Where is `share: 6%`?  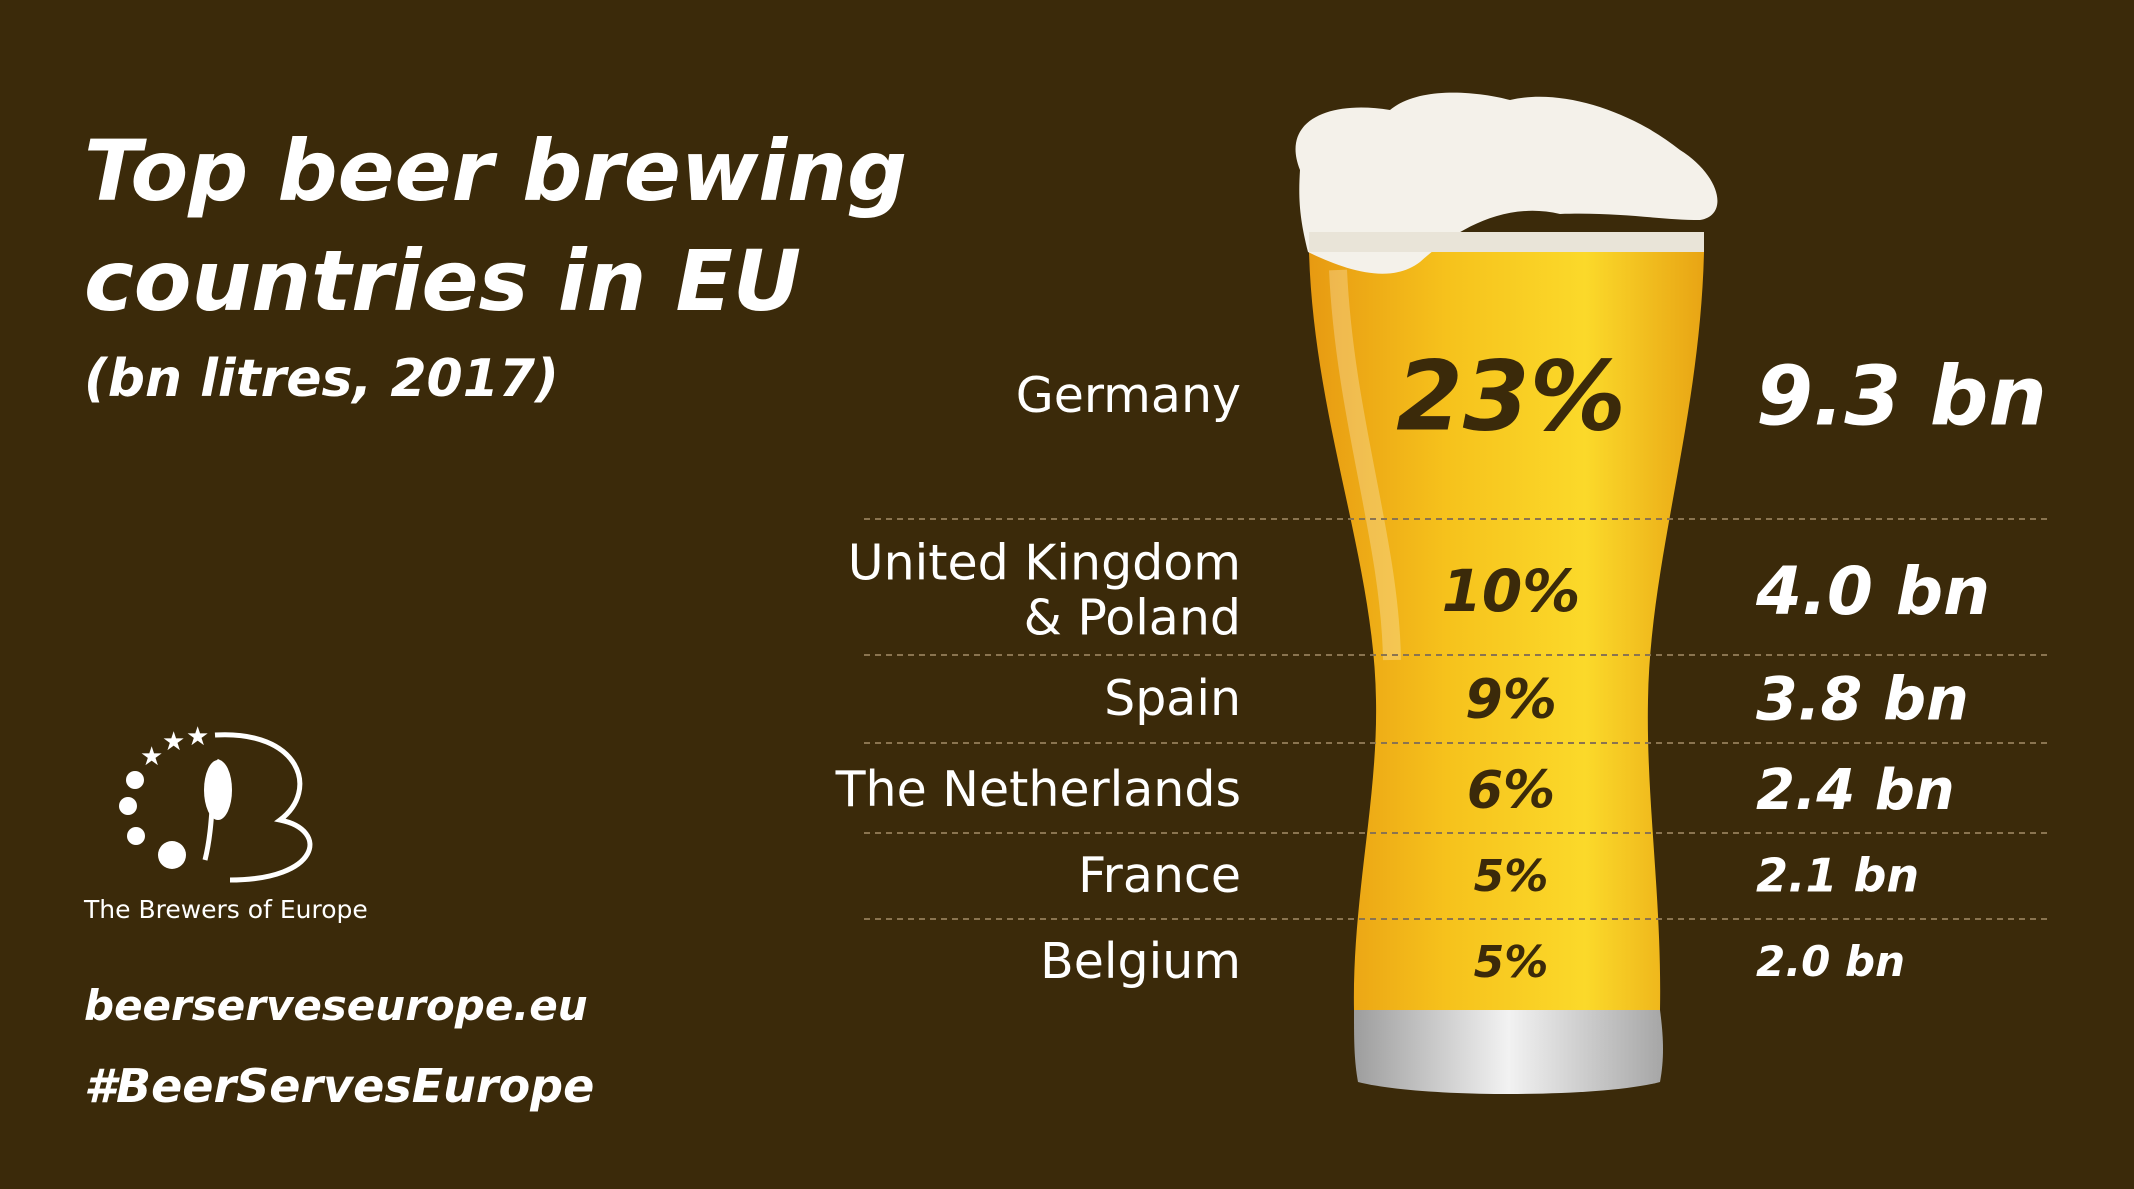
share: 6% is located at coordinates (1511, 791).